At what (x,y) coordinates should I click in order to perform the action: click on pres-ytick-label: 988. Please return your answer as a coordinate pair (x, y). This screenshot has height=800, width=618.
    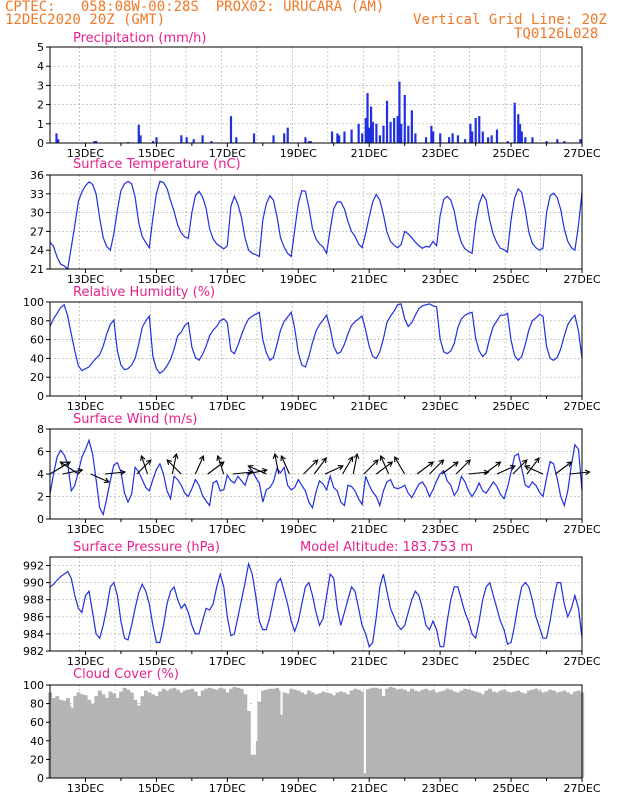
    Looking at the image, I should click on (33, 600).